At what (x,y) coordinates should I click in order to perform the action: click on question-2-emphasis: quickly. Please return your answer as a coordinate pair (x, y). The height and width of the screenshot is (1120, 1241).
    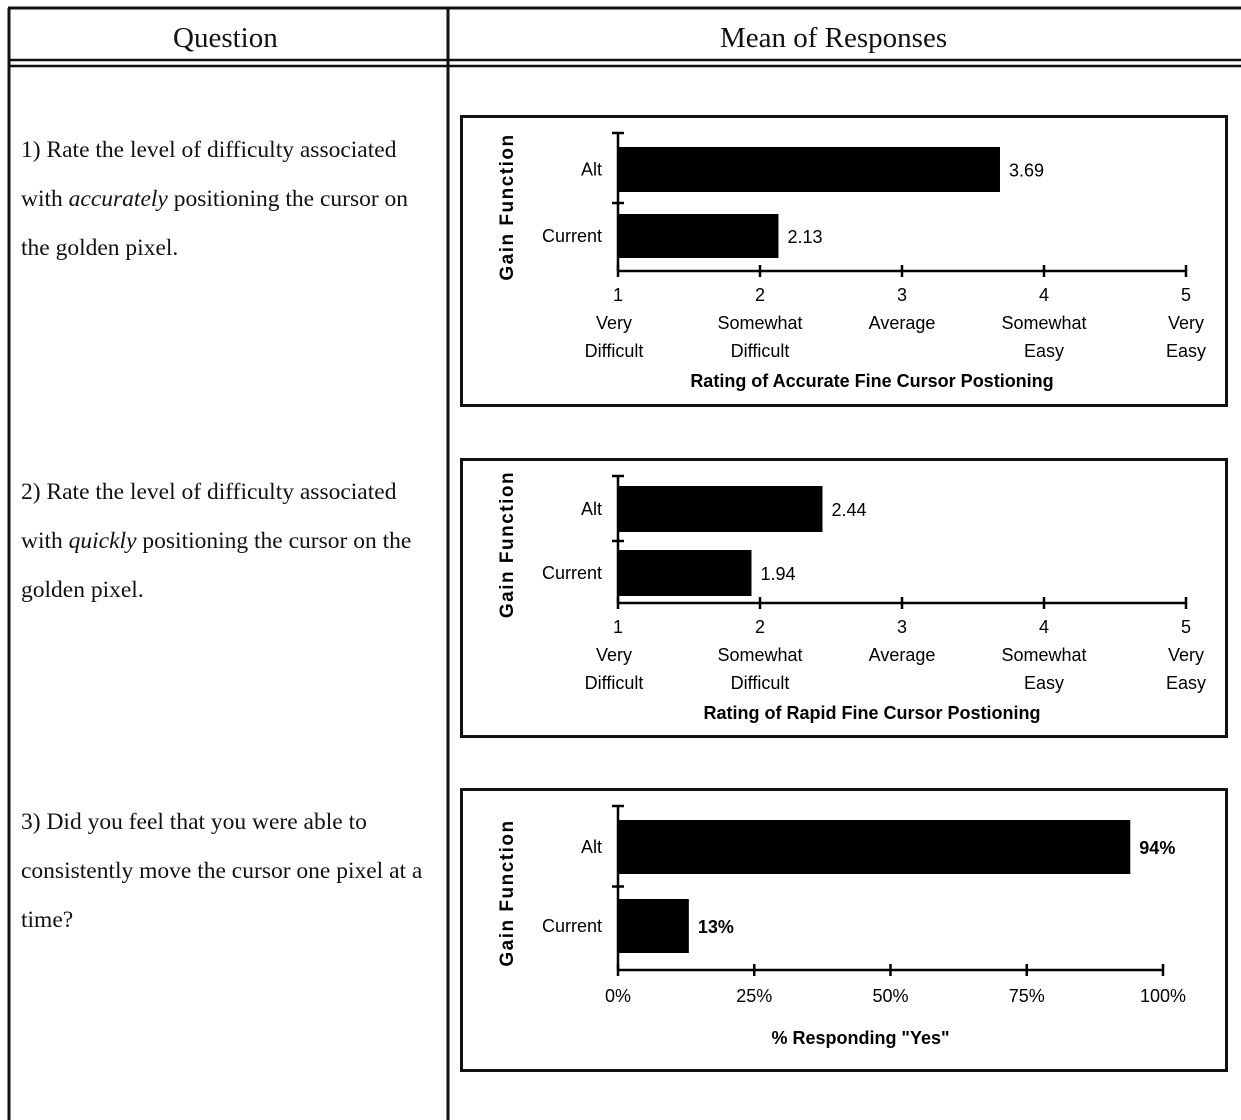
    Looking at the image, I should click on (102, 541).